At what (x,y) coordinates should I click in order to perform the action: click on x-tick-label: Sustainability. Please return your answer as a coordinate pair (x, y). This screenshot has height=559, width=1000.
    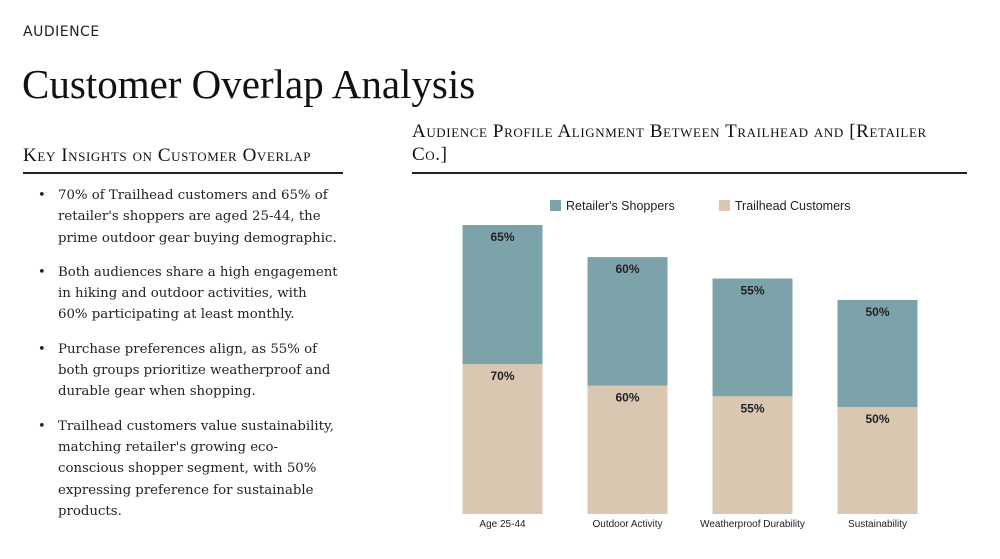
    Looking at the image, I should click on (877, 524).